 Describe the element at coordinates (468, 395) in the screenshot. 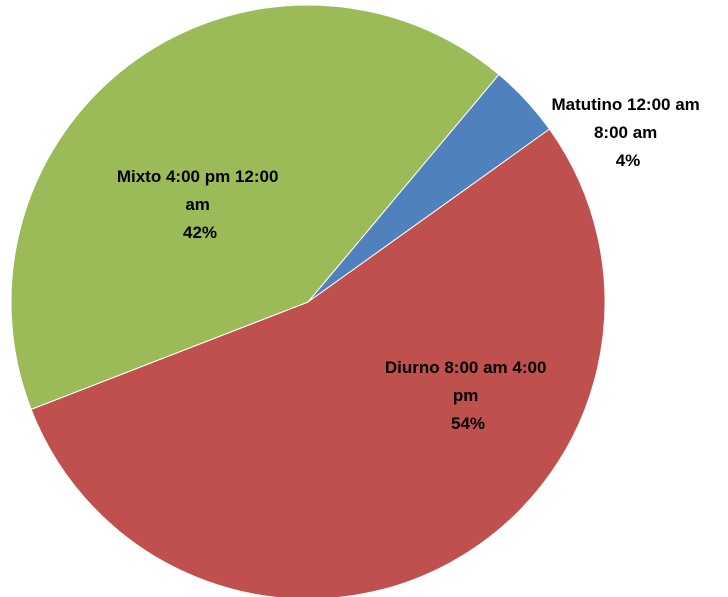

I see `slice-label-diurno: Diurno 8:00 am 4:00 pm 54%` at that location.